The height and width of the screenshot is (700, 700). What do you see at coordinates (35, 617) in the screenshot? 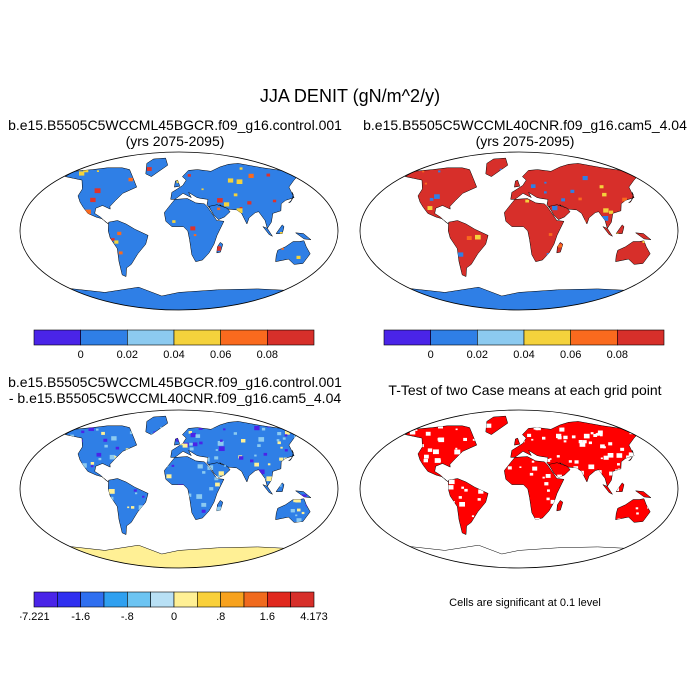
I see `colorbar-label: -7.221` at bounding box center [35, 617].